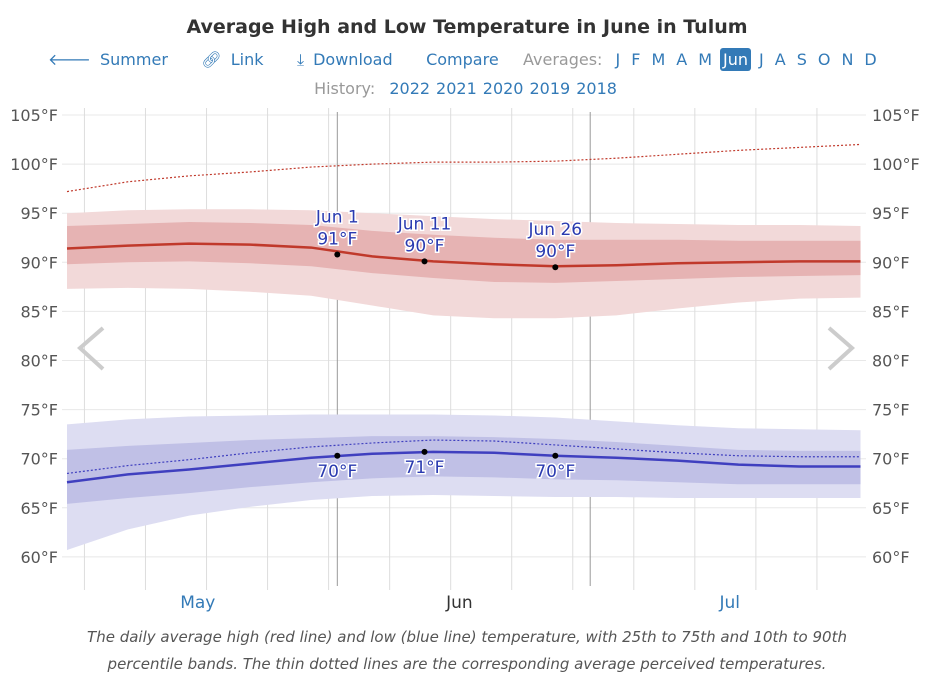  Describe the element at coordinates (108, 59) in the screenshot. I see `summer-link: 🡐 Summer` at that location.